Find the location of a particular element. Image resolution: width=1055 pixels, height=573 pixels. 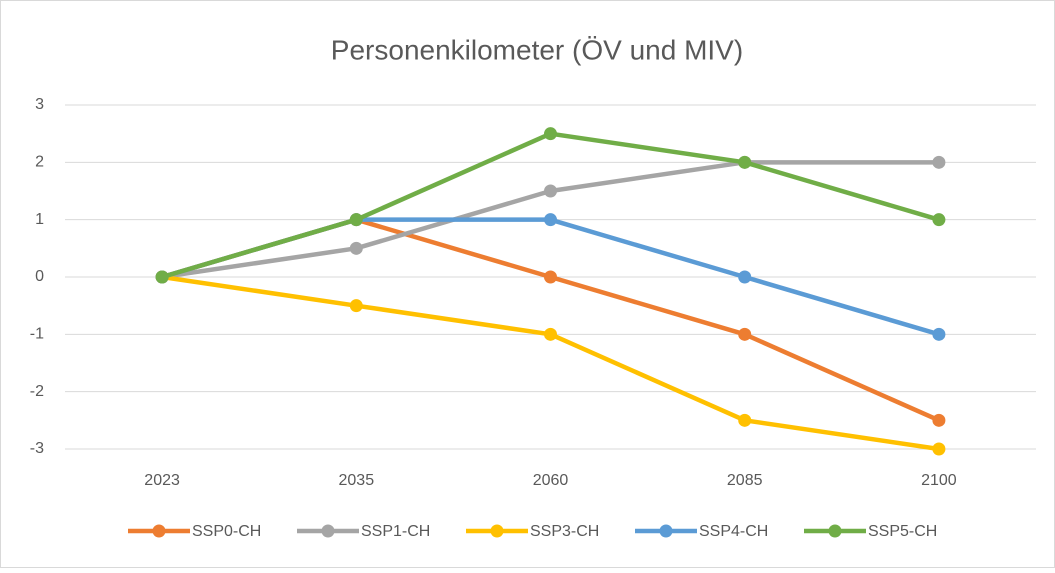

x-tick-label: 2060 is located at coordinates (551, 480).